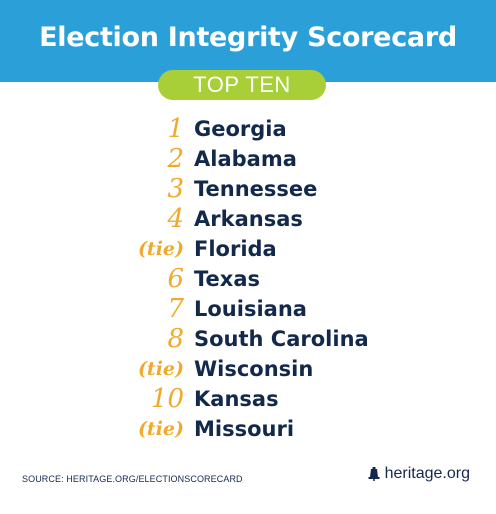  I want to click on rank-number: 6, so click(175, 279).